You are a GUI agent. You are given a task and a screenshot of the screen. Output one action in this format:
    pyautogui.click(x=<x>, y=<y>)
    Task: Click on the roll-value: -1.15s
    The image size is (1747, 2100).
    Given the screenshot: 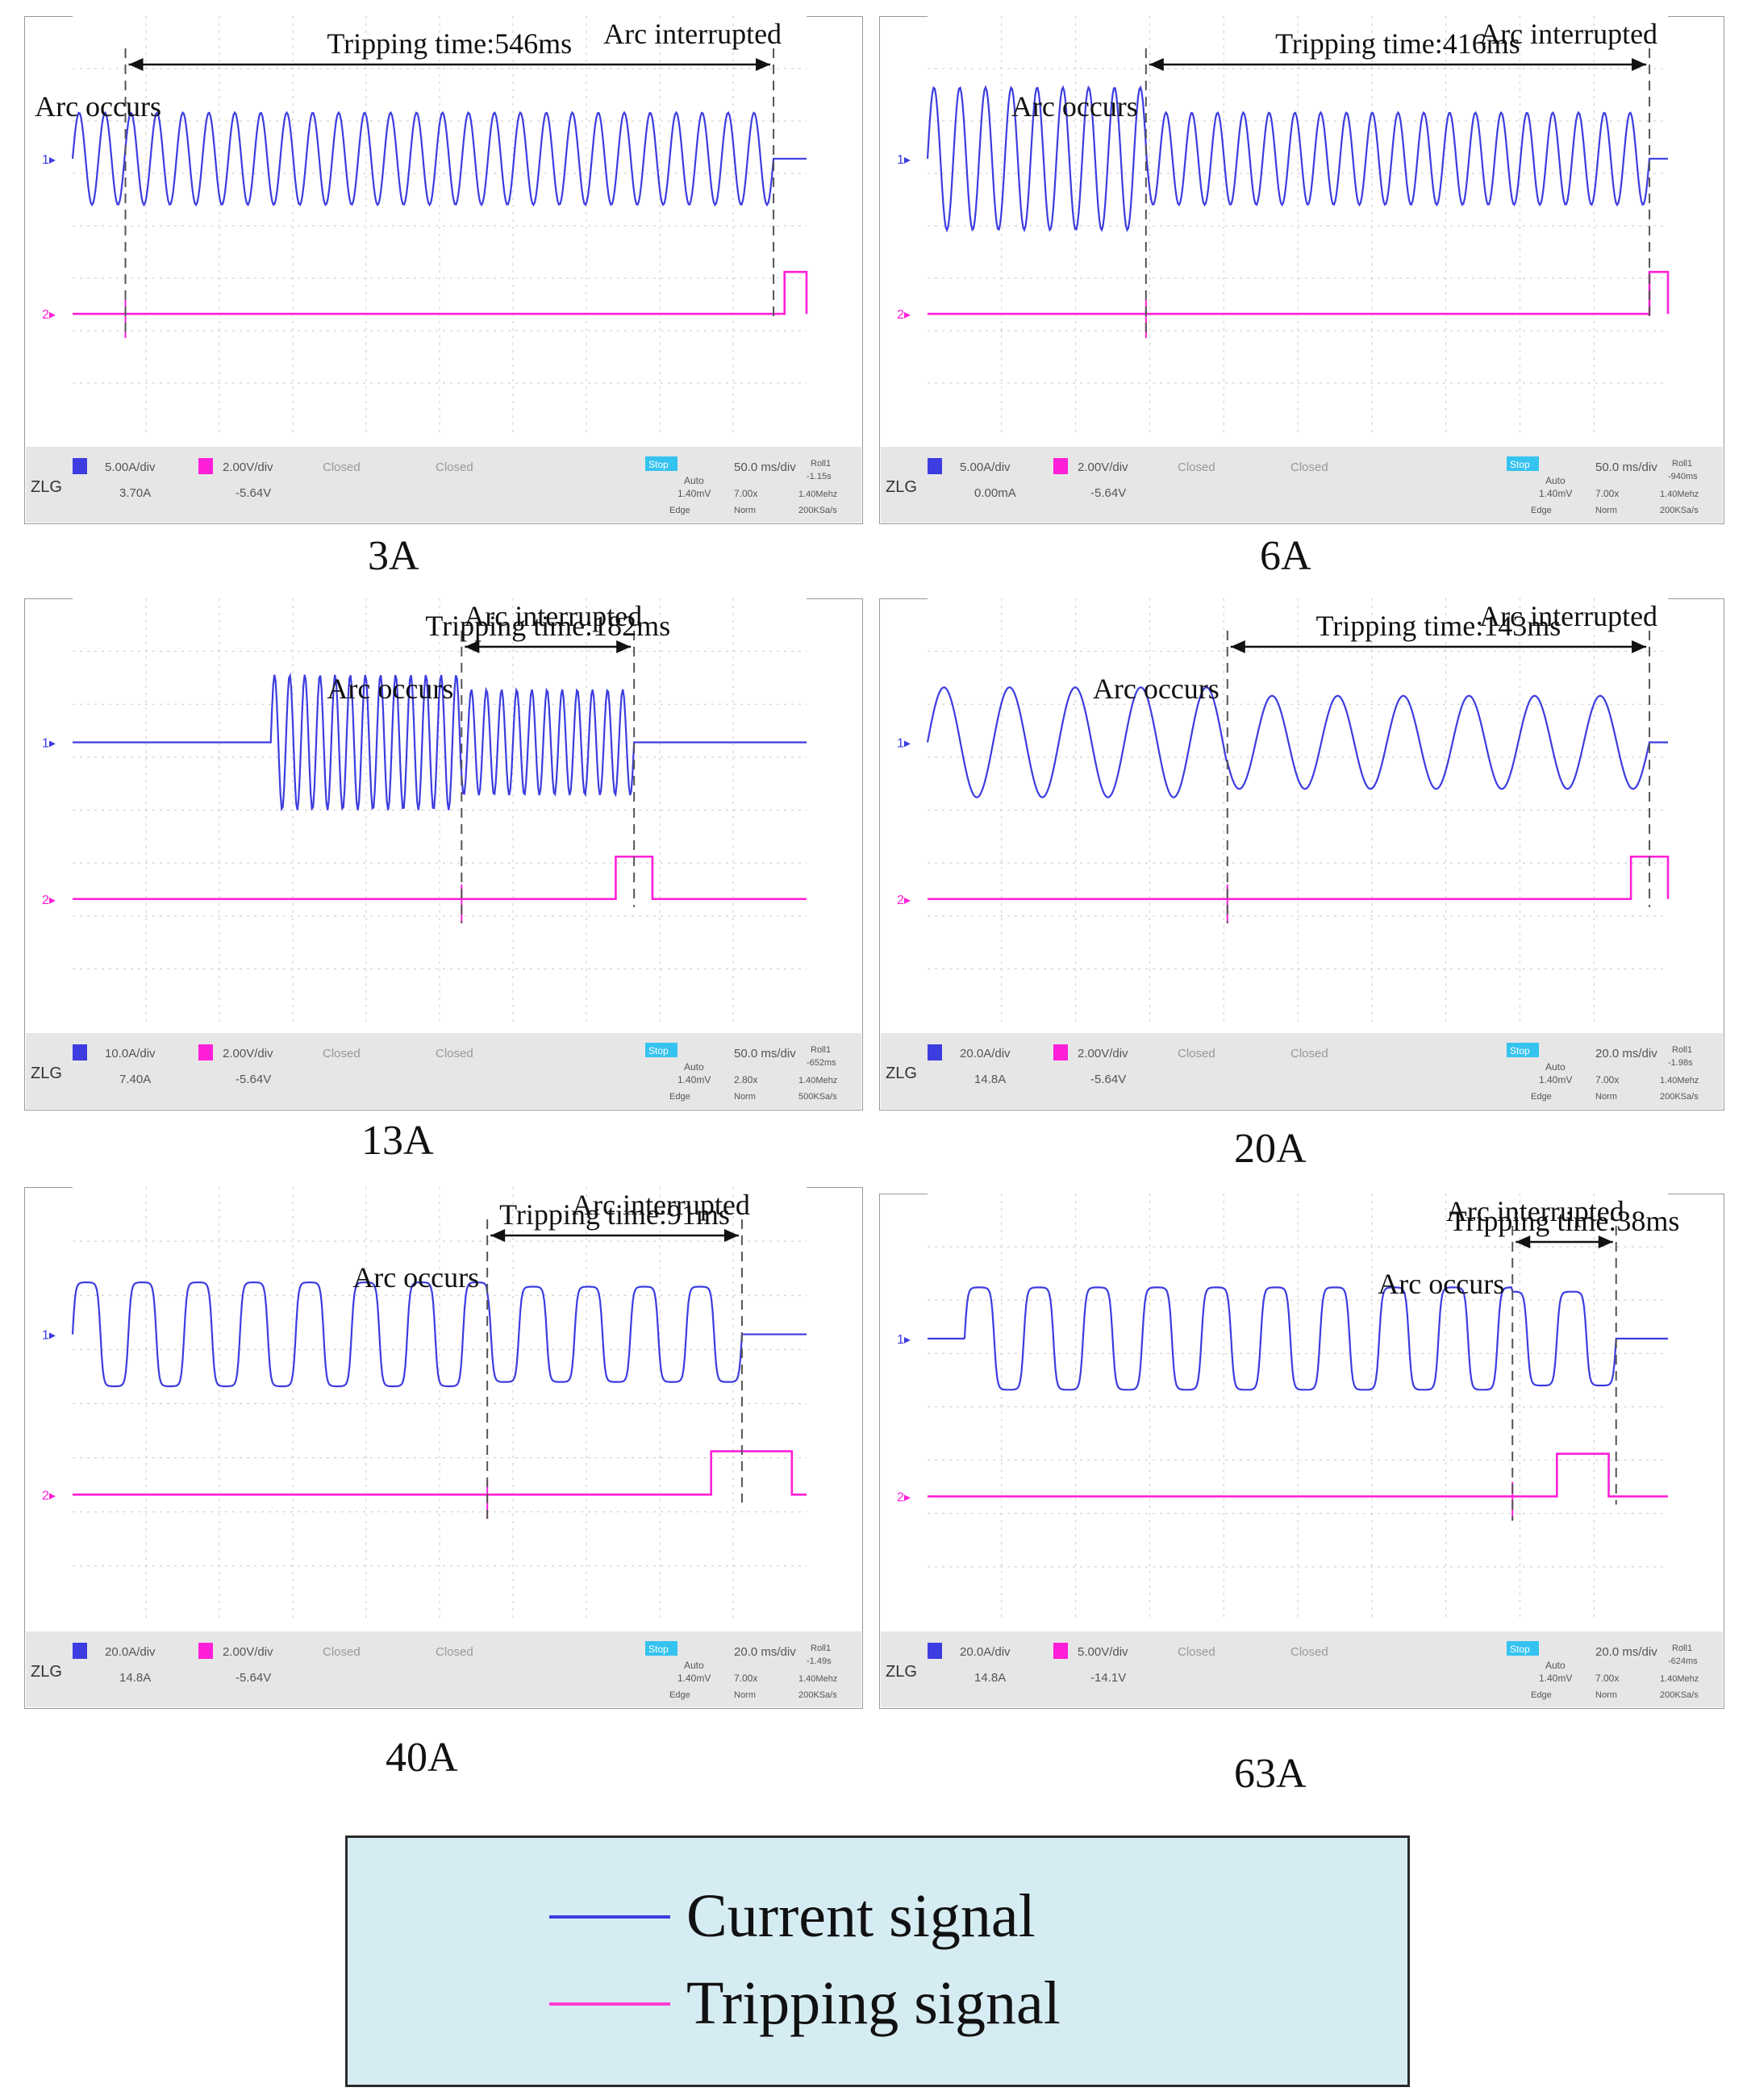 What is the action you would take?
    pyautogui.click(x=819, y=476)
    